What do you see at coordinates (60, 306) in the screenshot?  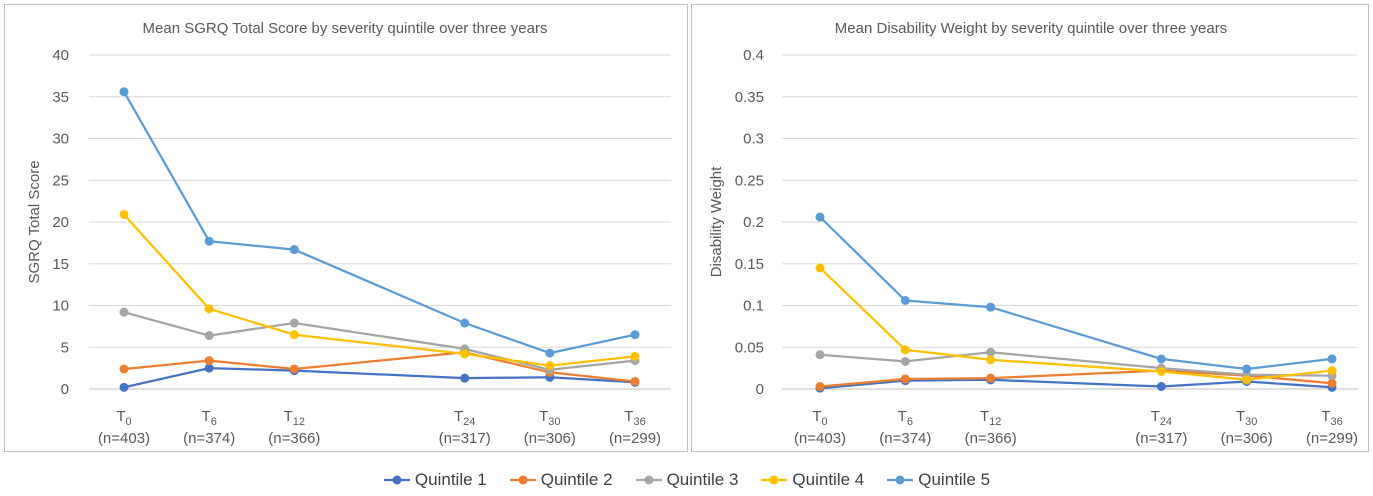 I see `y-tick-label: 10` at bounding box center [60, 306].